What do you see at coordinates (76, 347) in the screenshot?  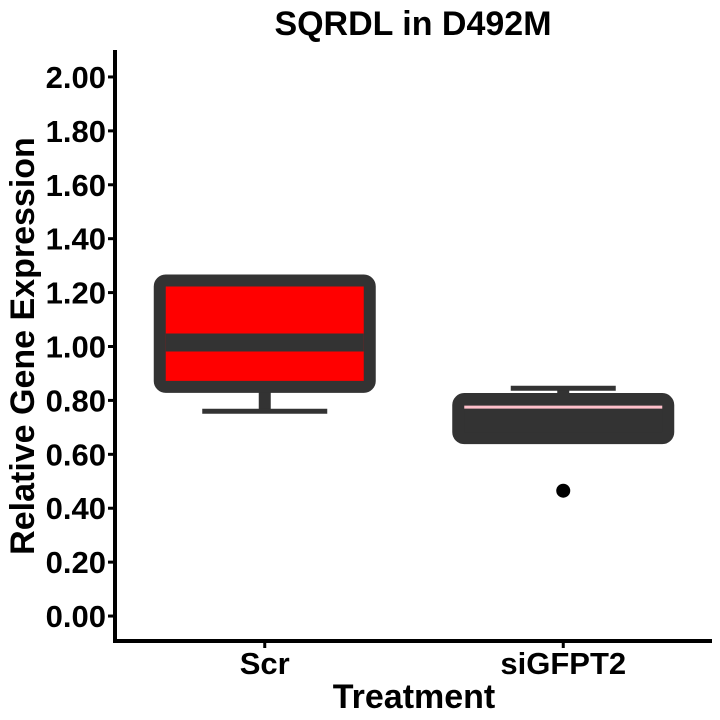 I see `y-tick-label: 1.00` at bounding box center [76, 347].